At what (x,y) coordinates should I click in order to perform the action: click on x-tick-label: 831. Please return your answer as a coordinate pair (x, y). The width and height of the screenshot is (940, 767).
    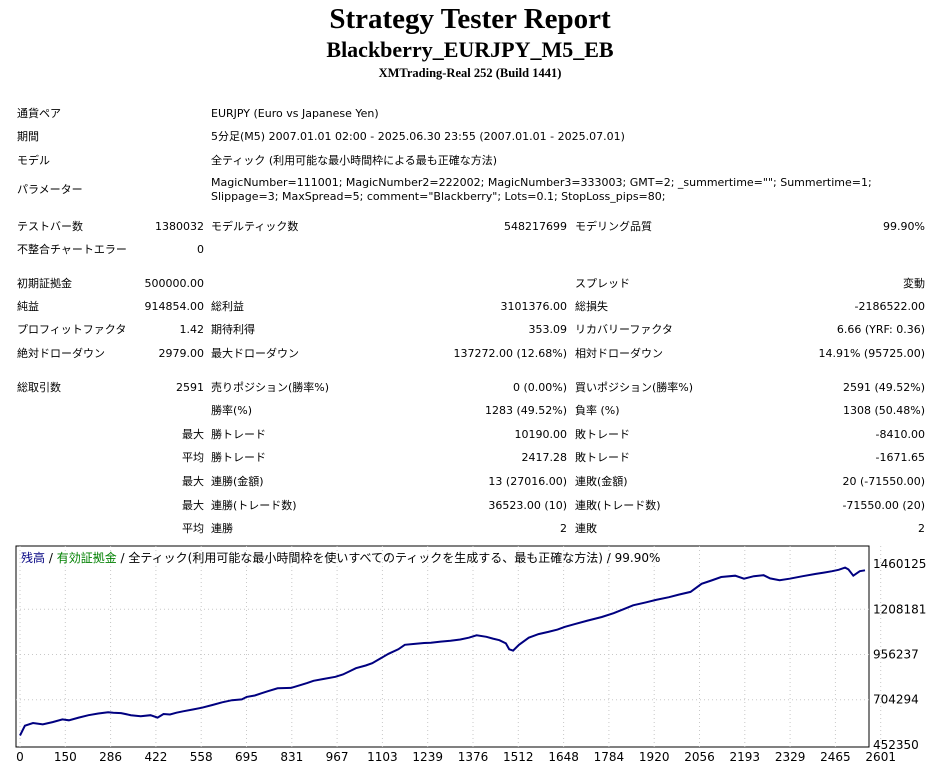
    Looking at the image, I should click on (291, 757).